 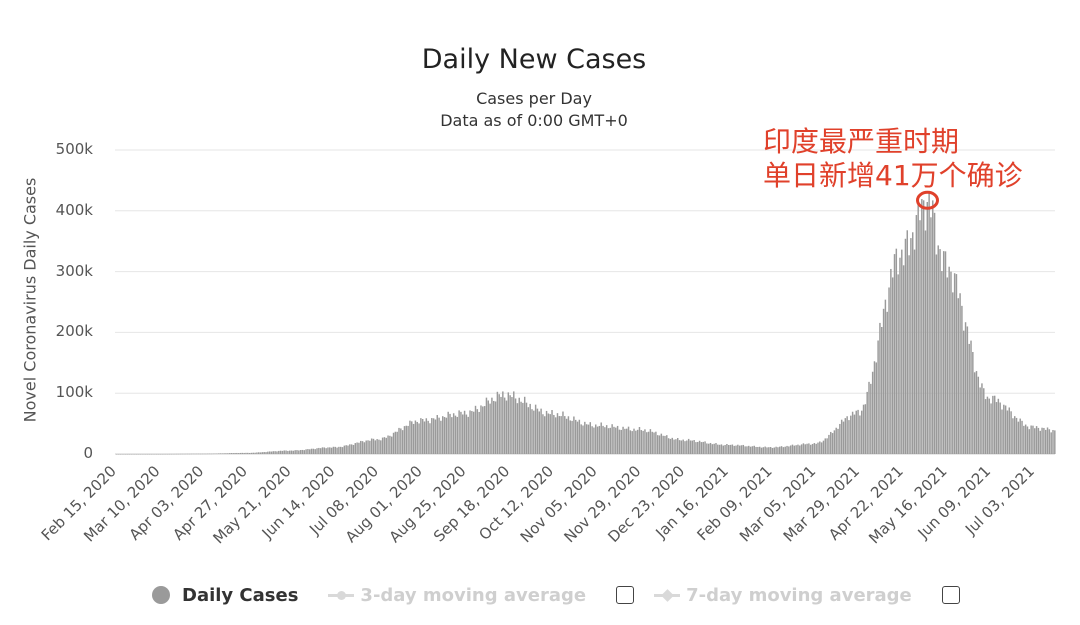 I want to click on annotation-line-1: 印度最严重时期, so click(x=861, y=141).